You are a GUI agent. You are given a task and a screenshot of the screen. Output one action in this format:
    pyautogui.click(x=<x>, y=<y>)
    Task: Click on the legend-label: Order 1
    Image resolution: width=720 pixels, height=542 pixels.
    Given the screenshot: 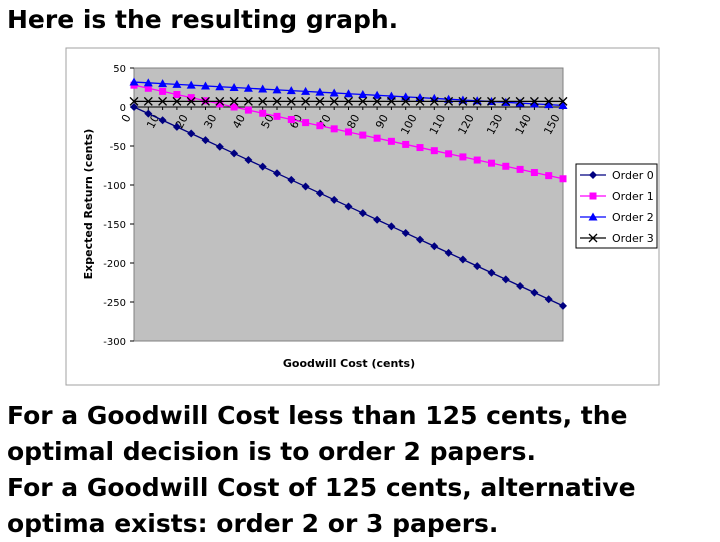 What is the action you would take?
    pyautogui.click(x=633, y=196)
    